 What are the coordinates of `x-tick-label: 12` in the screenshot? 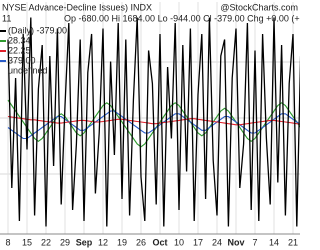 It's located at (103, 242).